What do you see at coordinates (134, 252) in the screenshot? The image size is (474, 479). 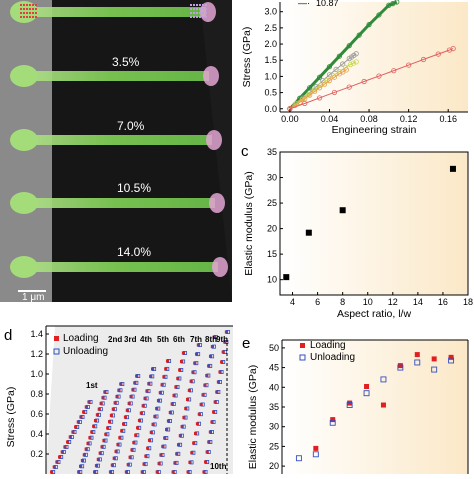 I see `strain-label-4: 14.0%` at bounding box center [134, 252].